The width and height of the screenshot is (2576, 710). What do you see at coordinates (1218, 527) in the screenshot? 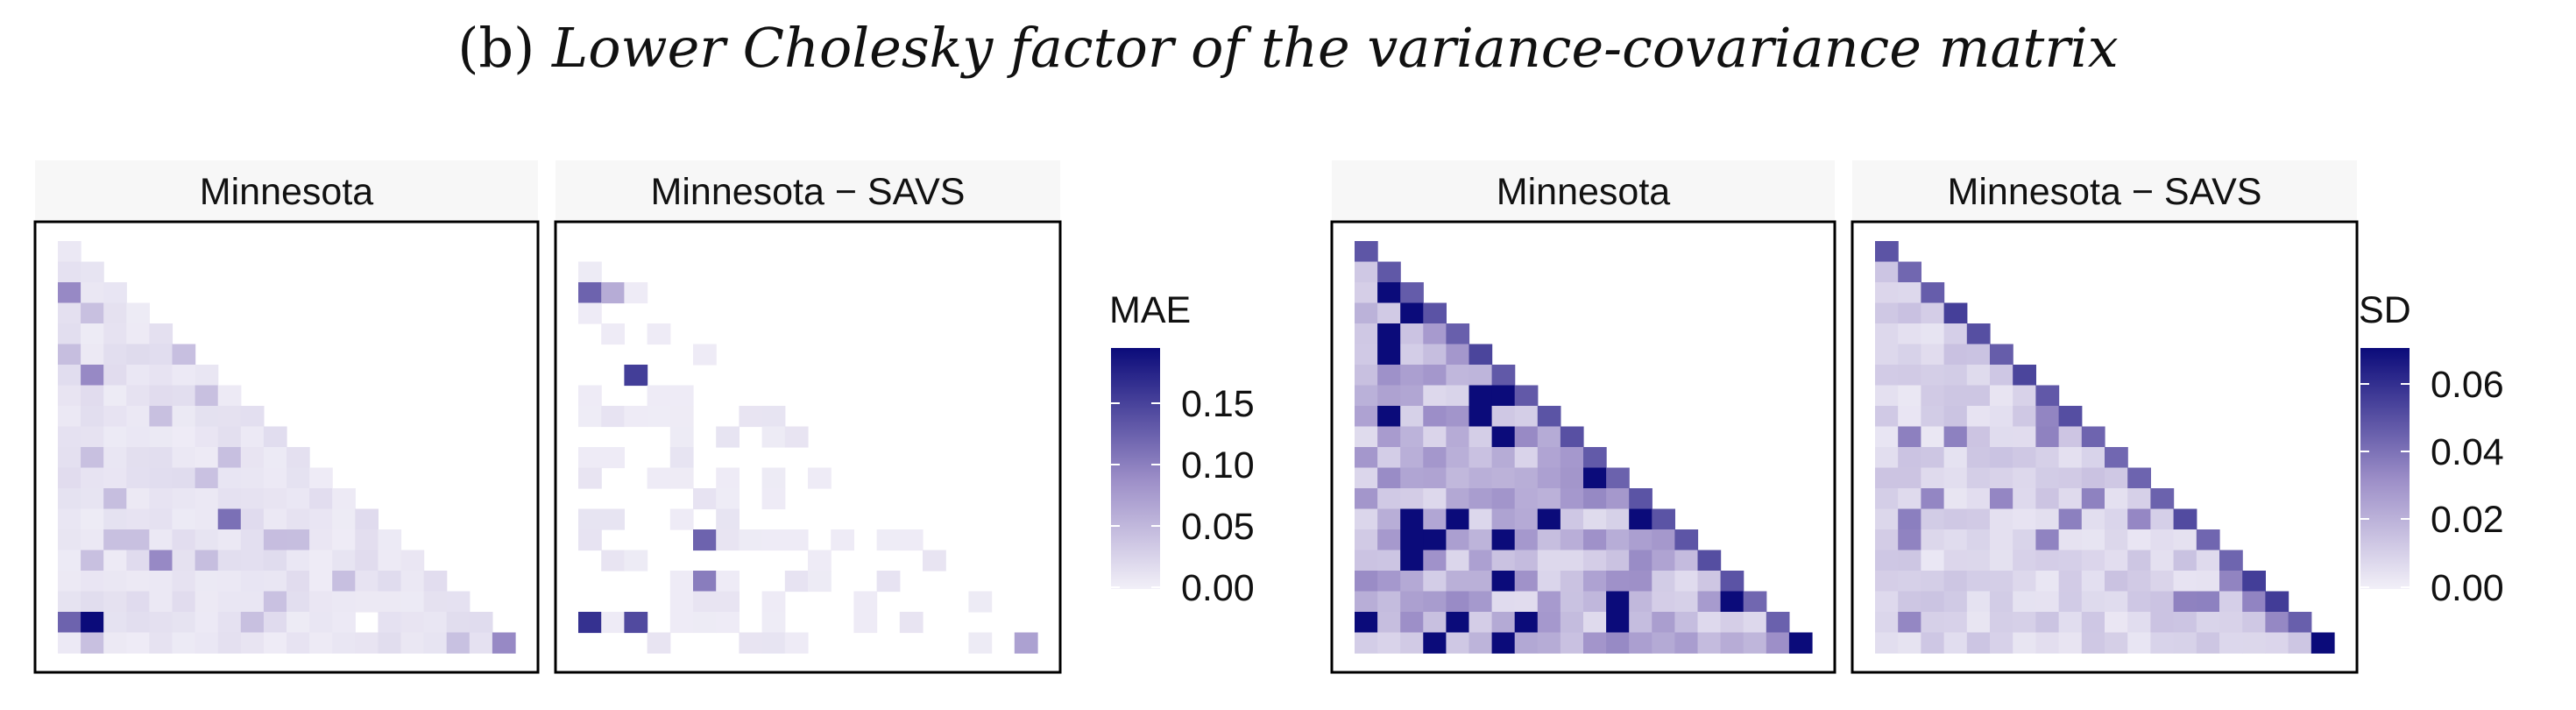
I see `legend-tick-label: 0.05` at bounding box center [1218, 527].